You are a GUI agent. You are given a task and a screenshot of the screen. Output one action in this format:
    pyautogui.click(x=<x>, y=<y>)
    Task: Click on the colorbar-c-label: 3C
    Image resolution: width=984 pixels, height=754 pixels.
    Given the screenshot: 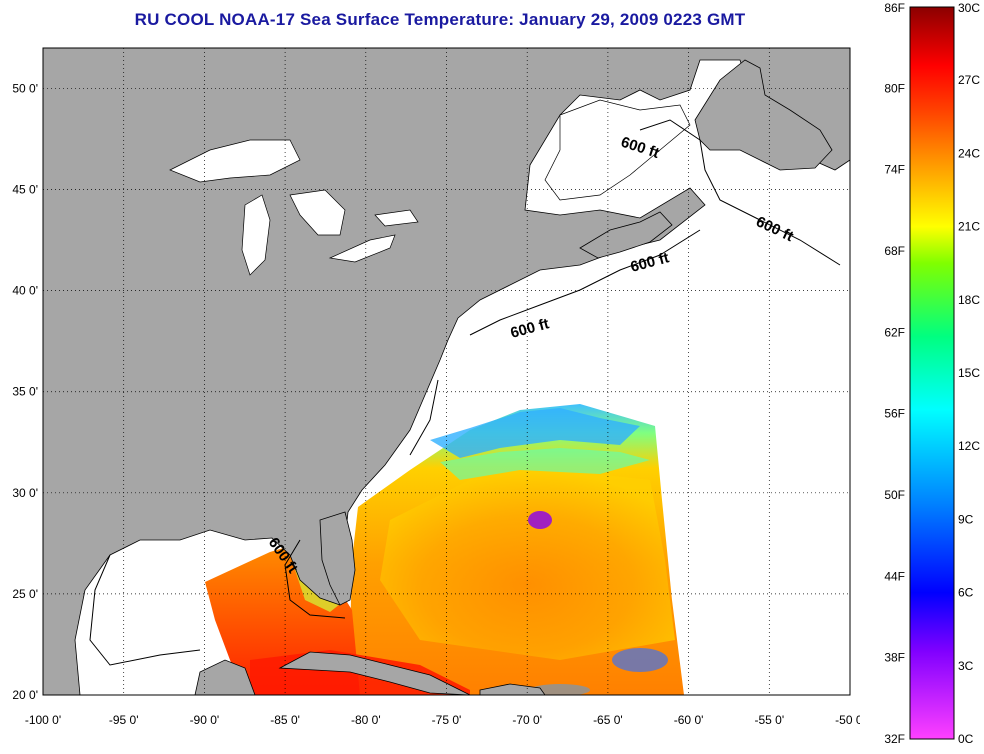 What is the action you would take?
    pyautogui.click(x=966, y=666)
    